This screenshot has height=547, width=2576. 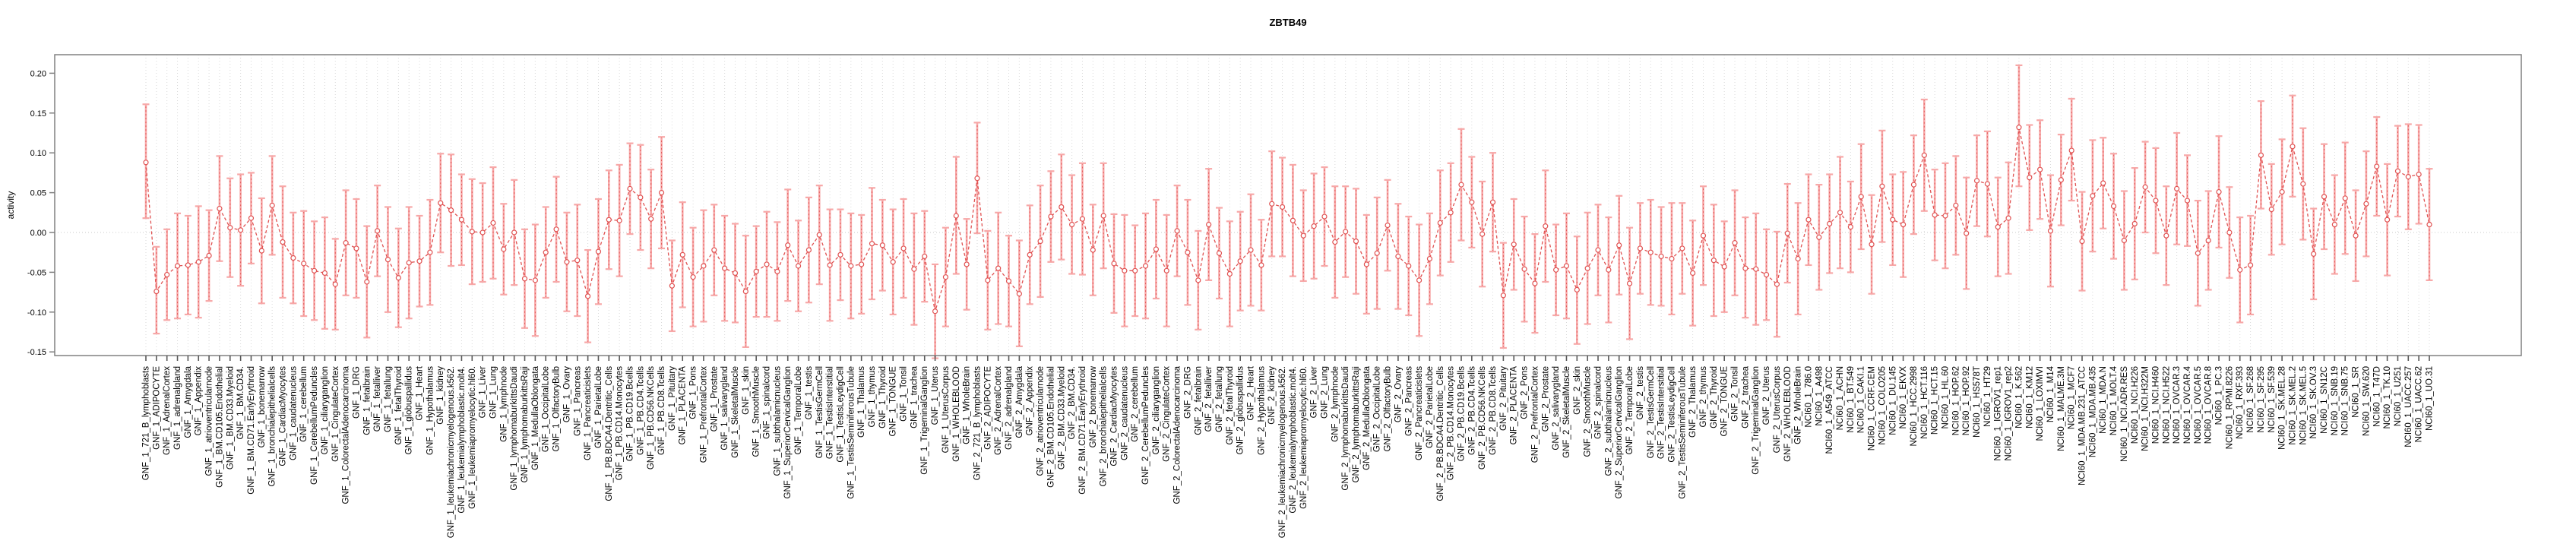 I want to click on x-tick-label: GNF_2_ParietalLobe, so click(x=1430, y=407).